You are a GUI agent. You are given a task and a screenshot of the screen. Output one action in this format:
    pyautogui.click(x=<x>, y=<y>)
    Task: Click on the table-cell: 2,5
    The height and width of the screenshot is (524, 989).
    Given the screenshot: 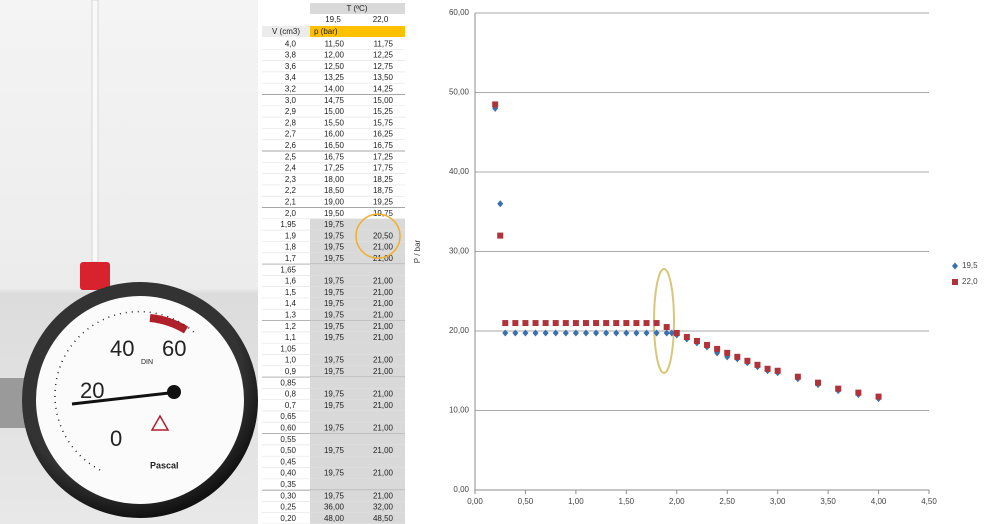 What is the action you would take?
    pyautogui.click(x=291, y=156)
    